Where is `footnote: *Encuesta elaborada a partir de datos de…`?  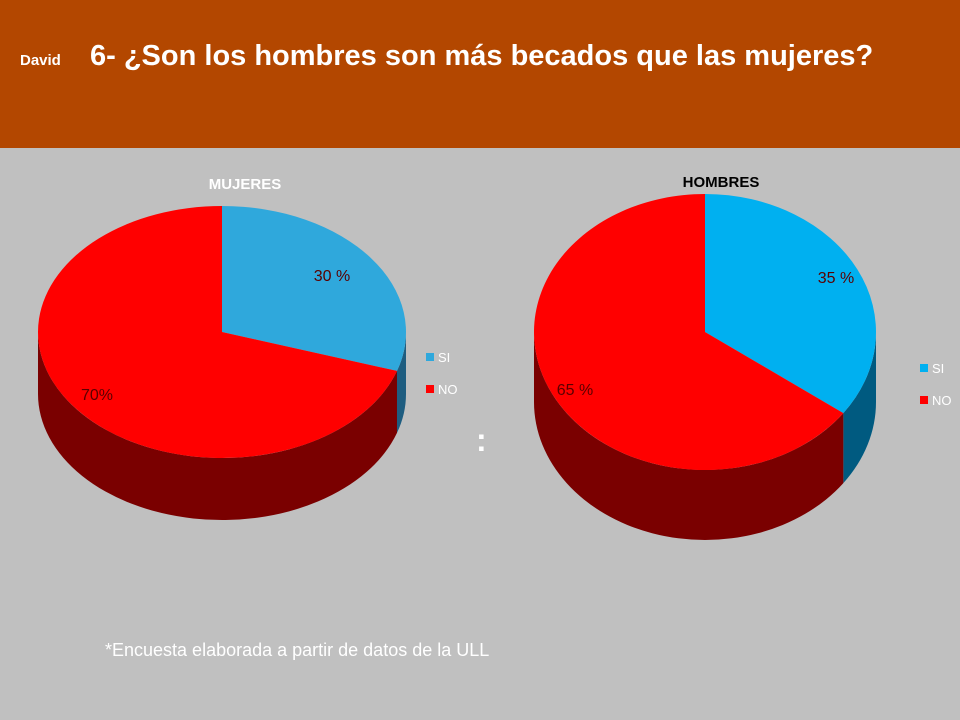 footnote: *Encuesta elaborada a partir de datos de… is located at coordinates (297, 650).